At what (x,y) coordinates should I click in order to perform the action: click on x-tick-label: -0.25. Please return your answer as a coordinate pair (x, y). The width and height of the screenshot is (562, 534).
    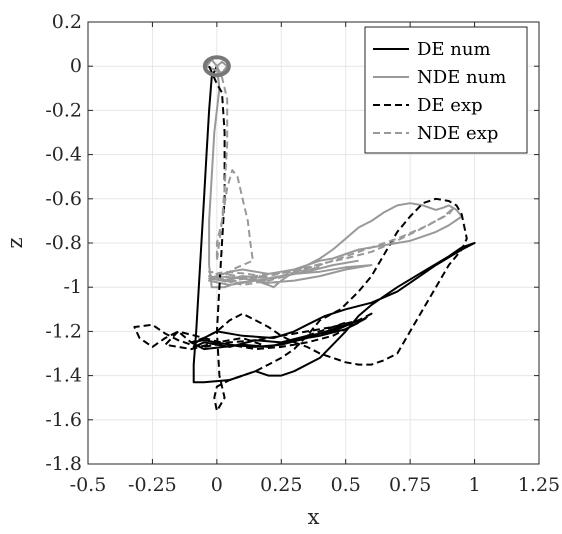
    Looking at the image, I should click on (152, 485).